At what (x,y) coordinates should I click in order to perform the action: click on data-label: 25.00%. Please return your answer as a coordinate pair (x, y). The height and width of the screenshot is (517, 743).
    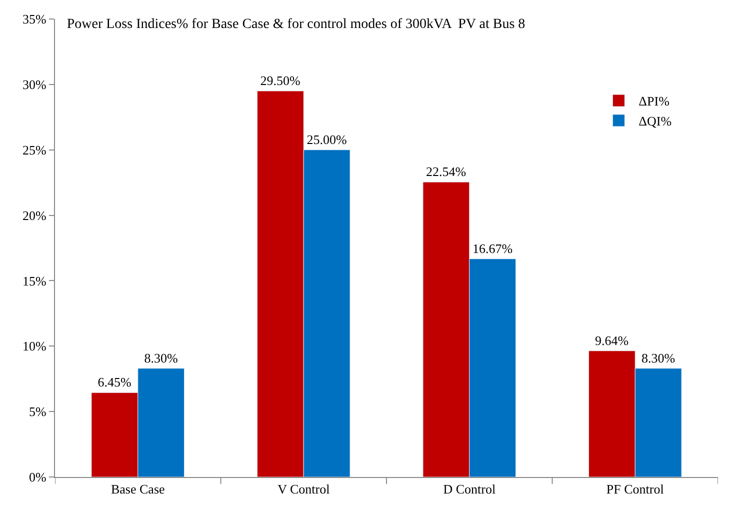
    Looking at the image, I should click on (326, 139).